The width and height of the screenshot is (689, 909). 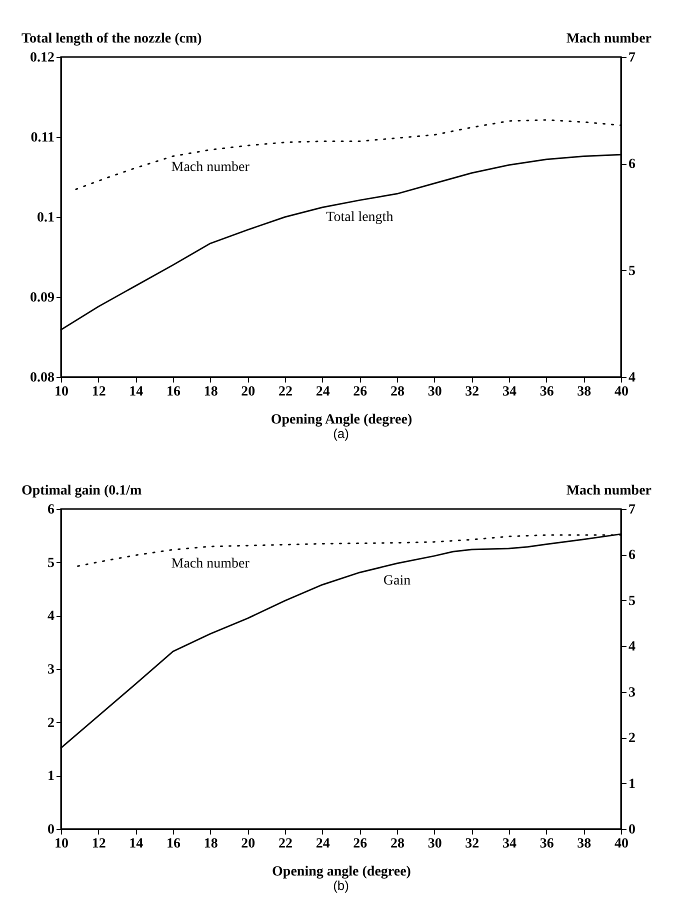 What do you see at coordinates (632, 738) in the screenshot?
I see `y2-tick-label: 2` at bounding box center [632, 738].